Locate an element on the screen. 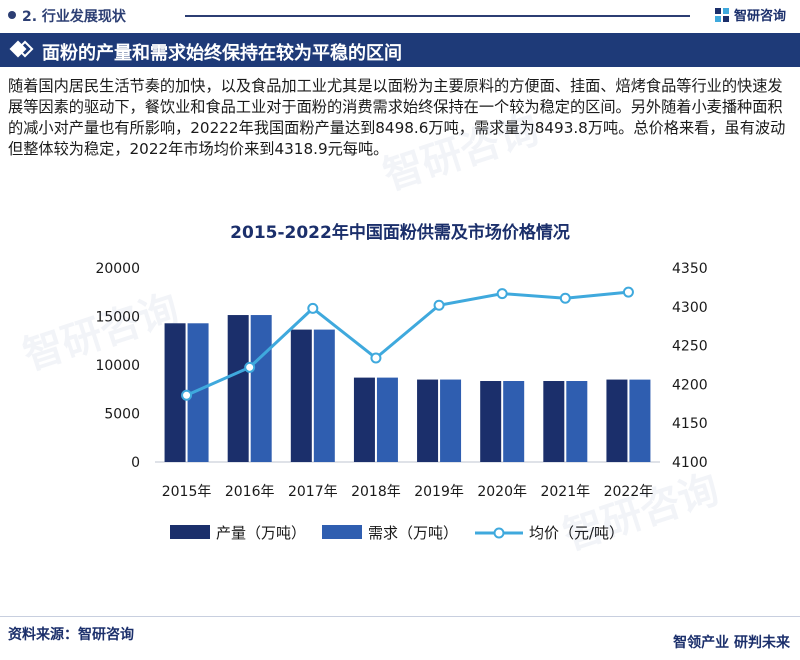 The height and width of the screenshot is (660, 800). y-left-tick-label: 20000 is located at coordinates (117, 269).